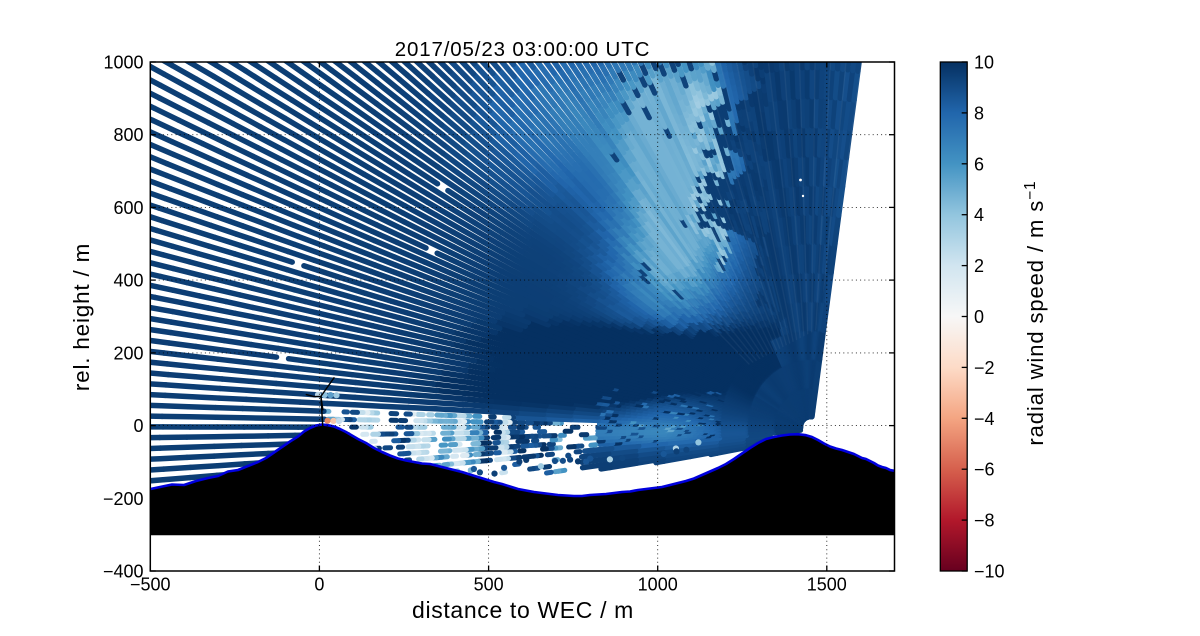 This screenshot has height=636, width=1200. What do you see at coordinates (979, 113) in the screenshot?
I see `svg-text: 8` at bounding box center [979, 113].